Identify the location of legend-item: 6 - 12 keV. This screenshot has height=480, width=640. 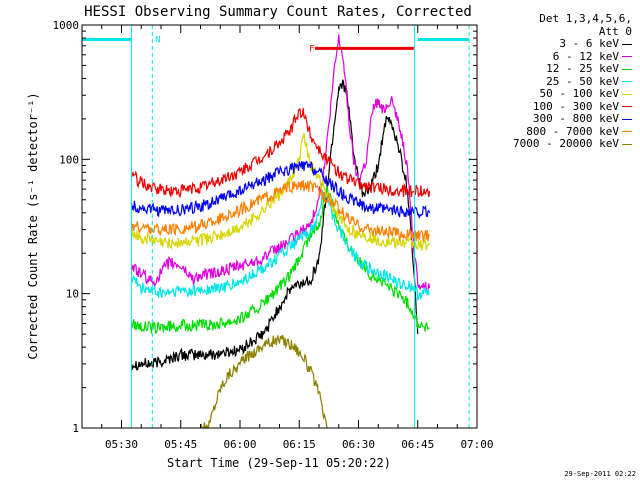
(558, 56).